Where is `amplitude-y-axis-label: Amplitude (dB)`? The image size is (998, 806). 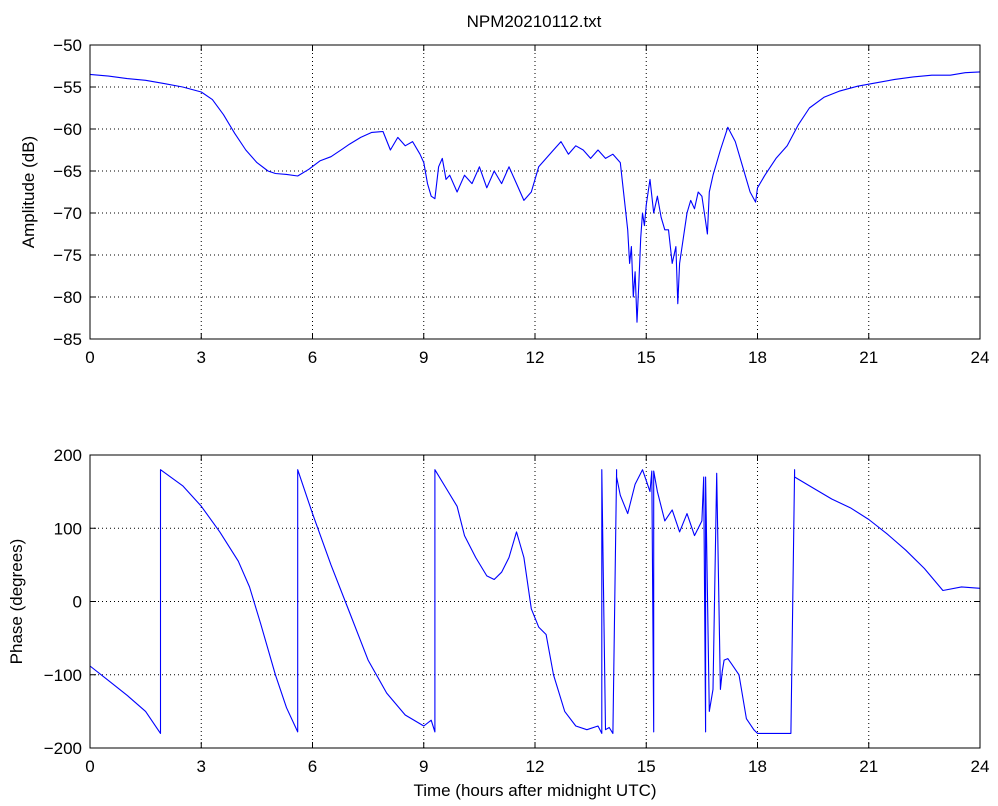
amplitude-y-axis-label: Amplitude (dB) is located at coordinates (28, 192).